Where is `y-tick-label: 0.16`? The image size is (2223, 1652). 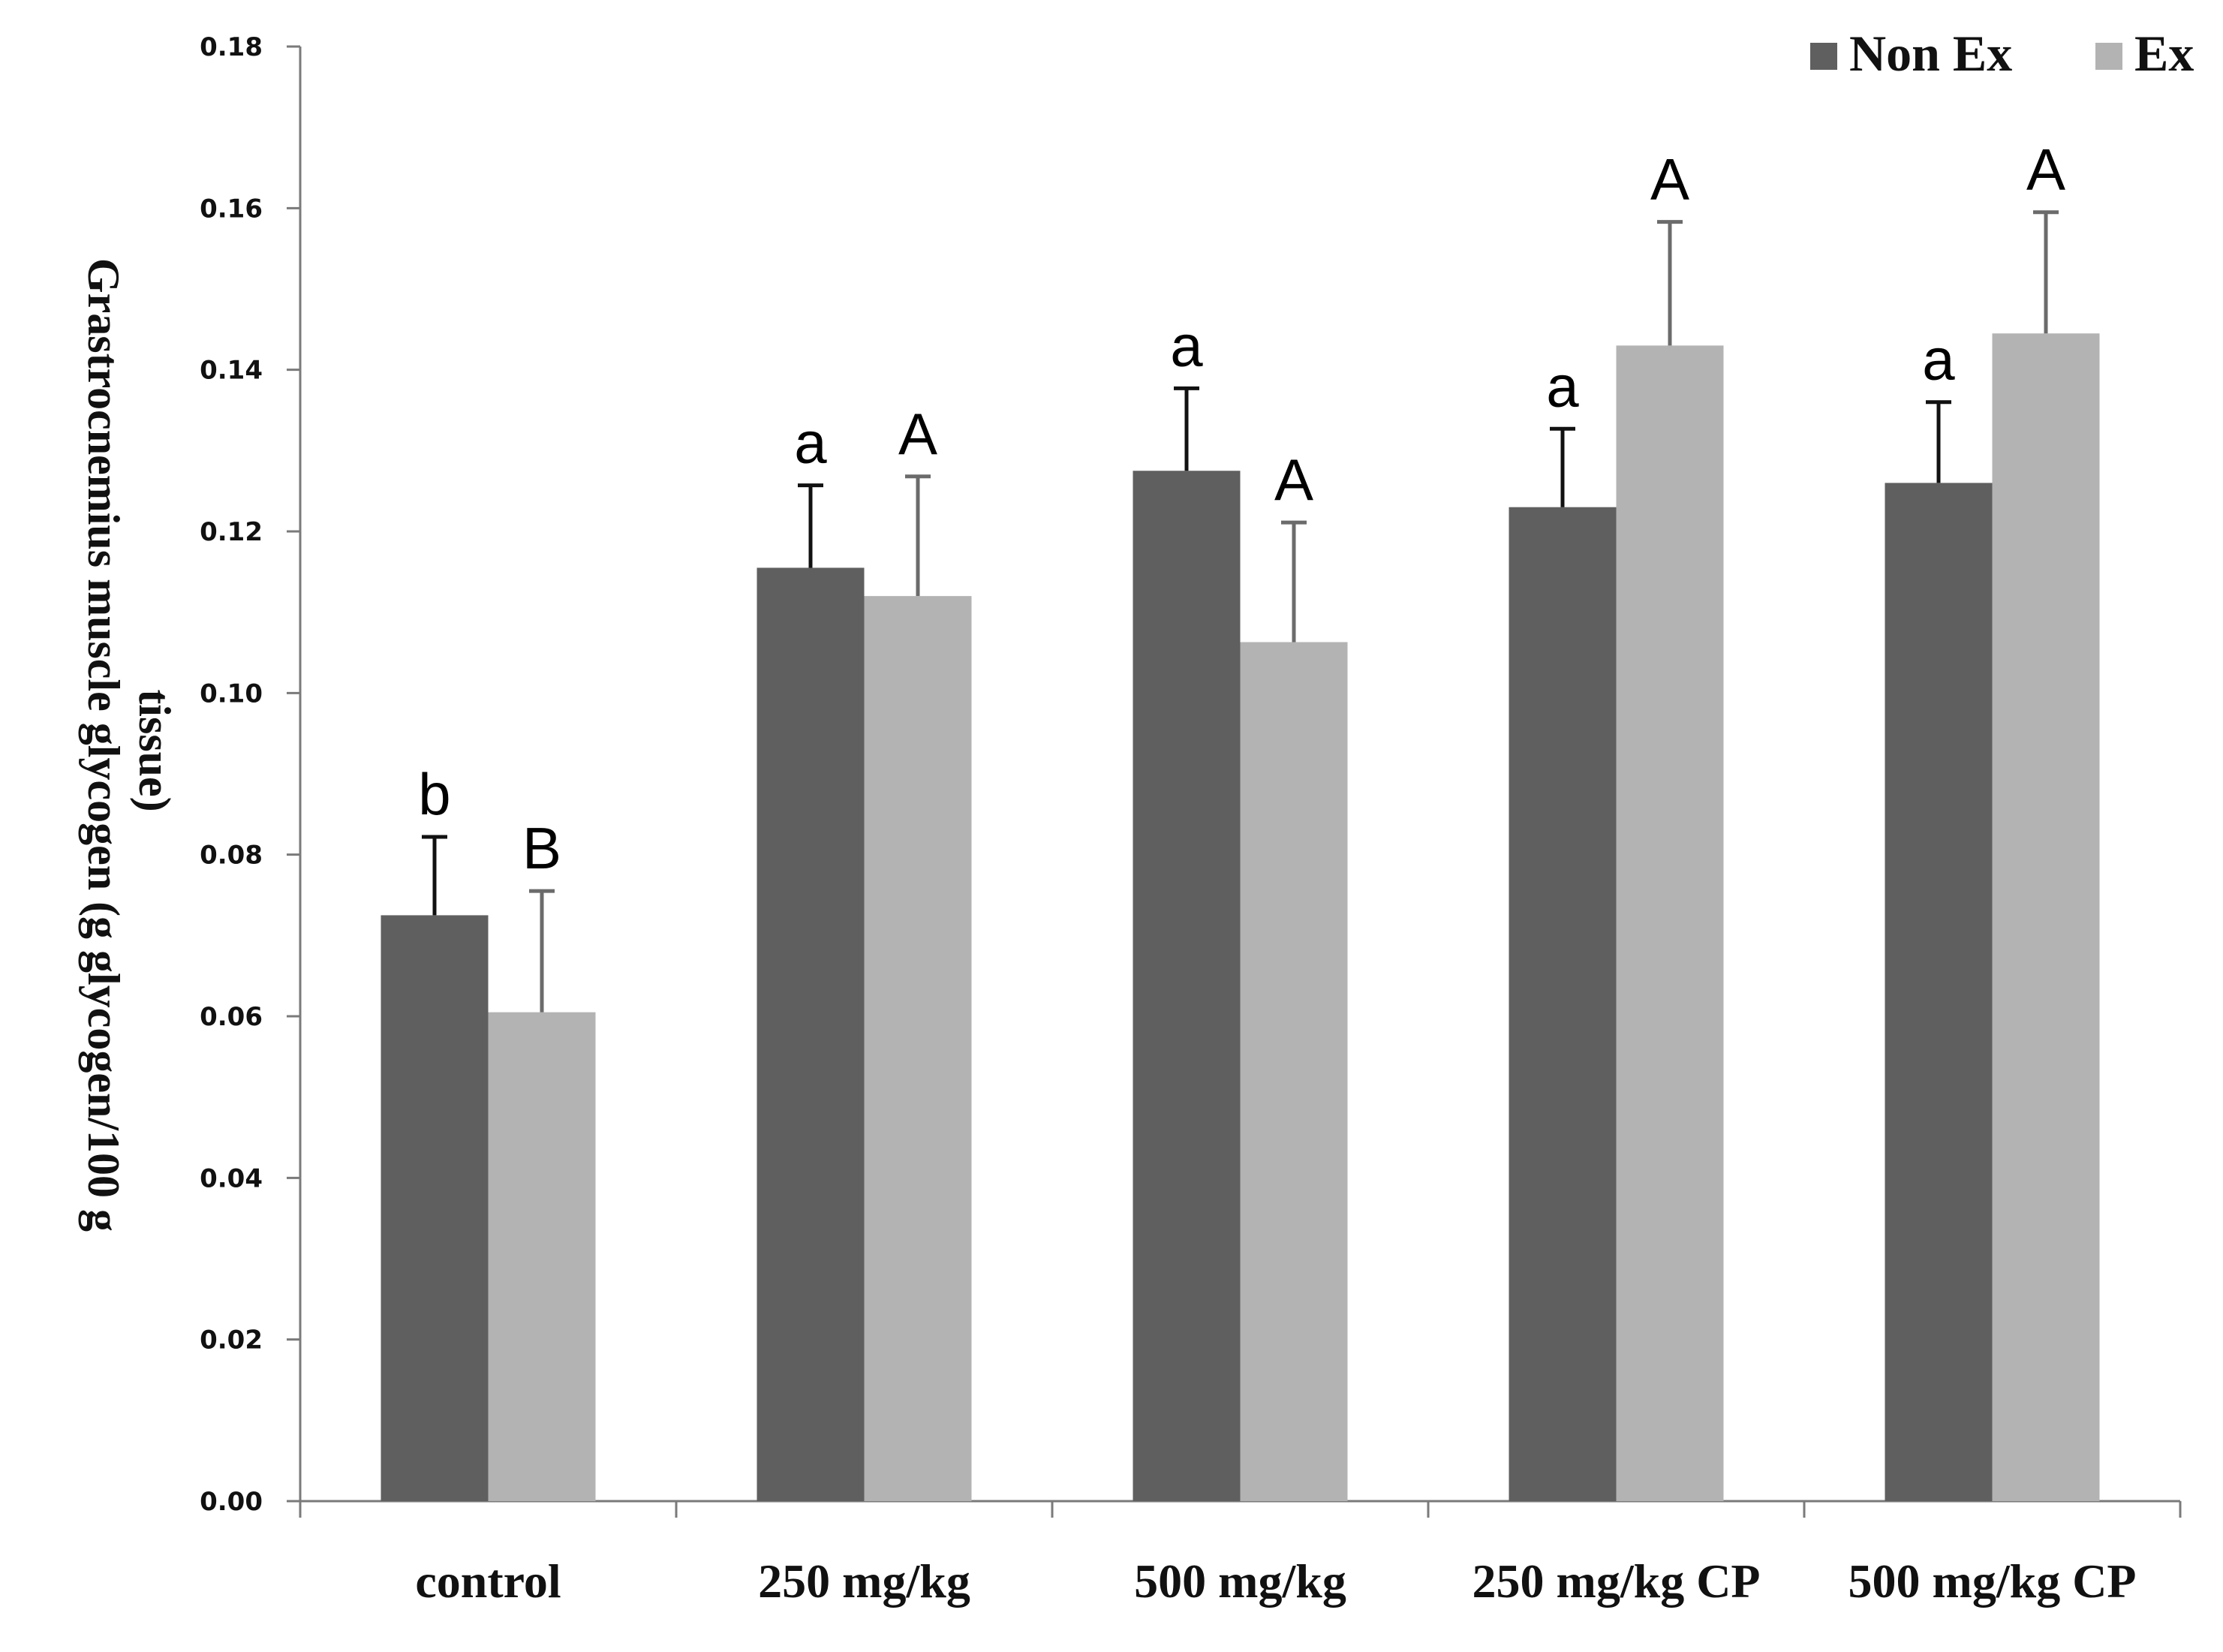 y-tick-label: 0.16 is located at coordinates (231, 209).